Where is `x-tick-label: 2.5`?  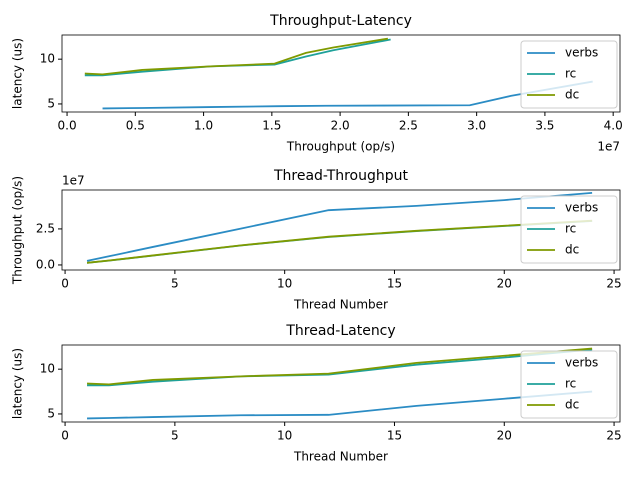
x-tick-label: 2.5 is located at coordinates (408, 126).